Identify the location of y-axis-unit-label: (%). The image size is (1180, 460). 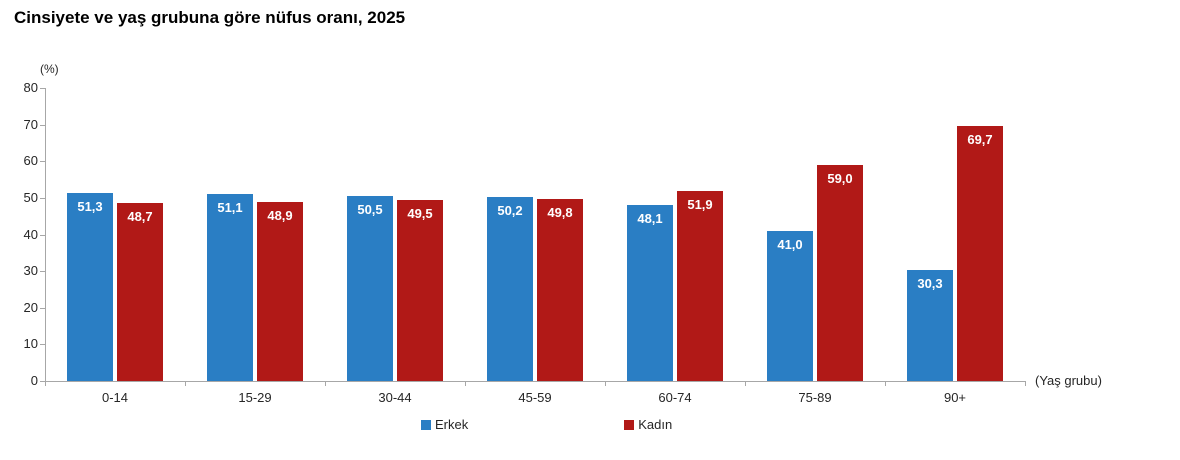
(49, 69).